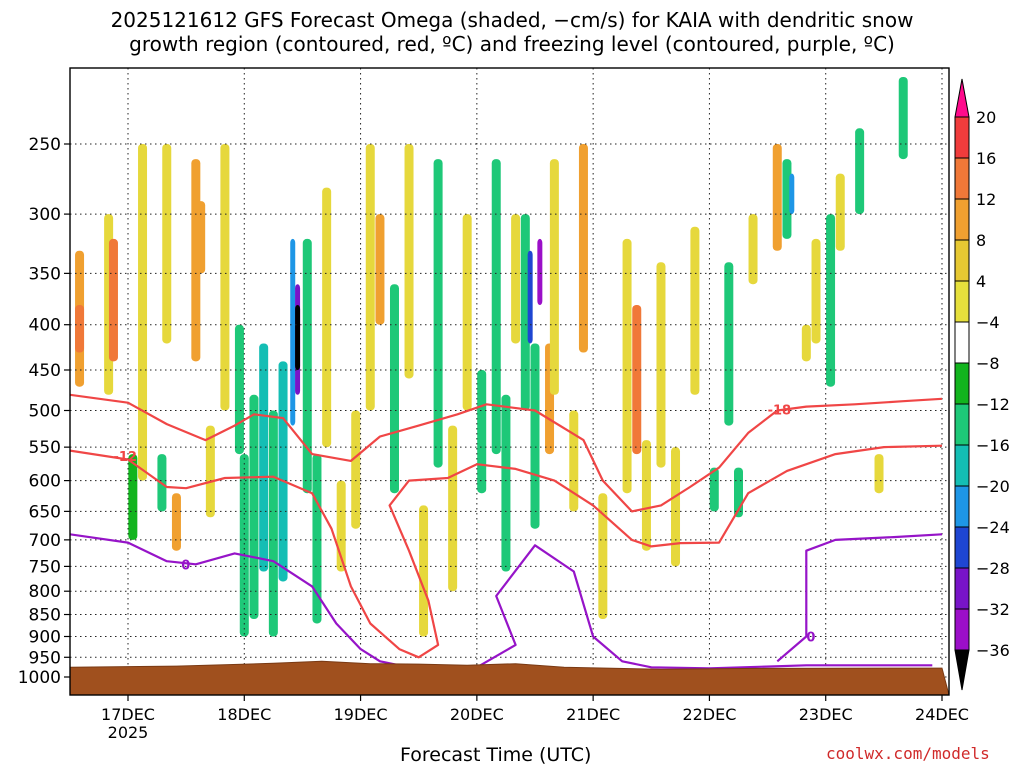 The image size is (1024, 768). What do you see at coordinates (810, 637) in the screenshot?
I see `purple-contour-label: 0` at bounding box center [810, 637].